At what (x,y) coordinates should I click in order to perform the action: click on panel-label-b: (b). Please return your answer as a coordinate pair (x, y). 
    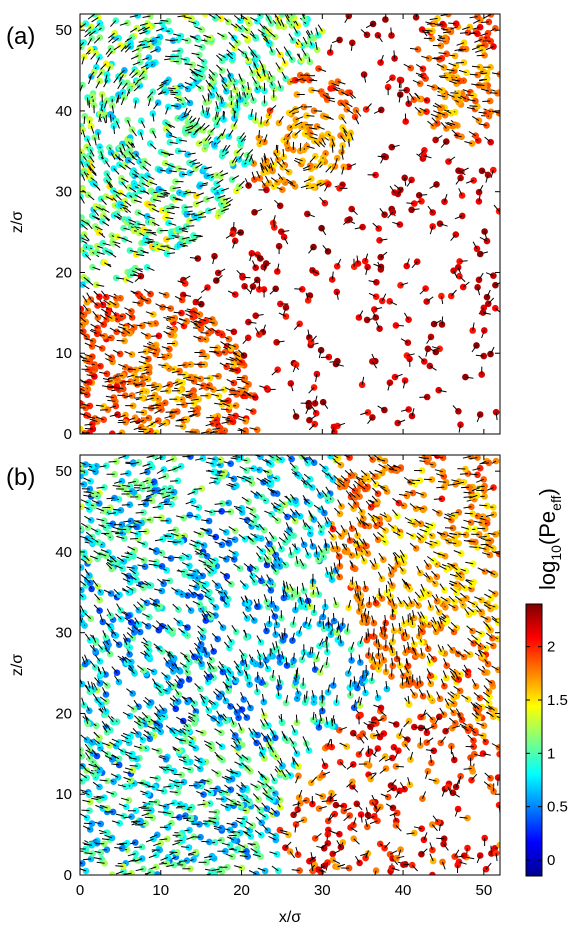
    Looking at the image, I should click on (20, 477).